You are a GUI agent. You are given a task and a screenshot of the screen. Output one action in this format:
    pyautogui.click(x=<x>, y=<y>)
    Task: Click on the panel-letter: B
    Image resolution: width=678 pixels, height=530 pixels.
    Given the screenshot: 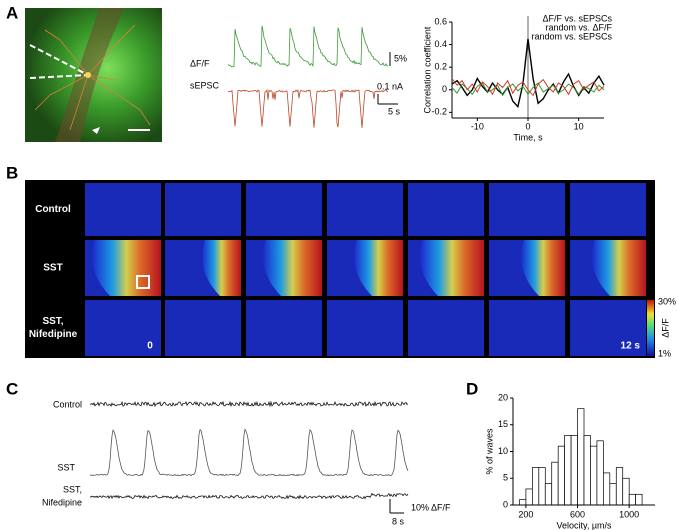 What is the action you would take?
    pyautogui.click(x=12, y=172)
    